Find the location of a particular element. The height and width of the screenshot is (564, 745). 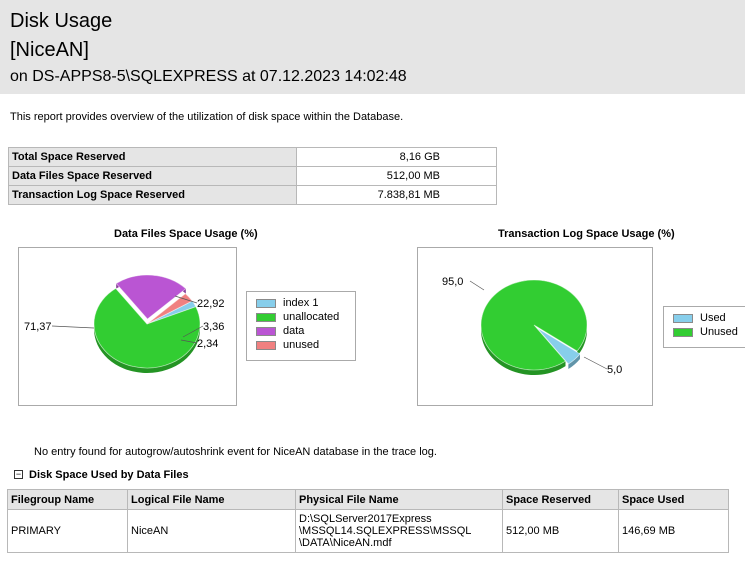

summary-row: Data Files Space Reserved 512,00 MB is located at coordinates (252, 176).